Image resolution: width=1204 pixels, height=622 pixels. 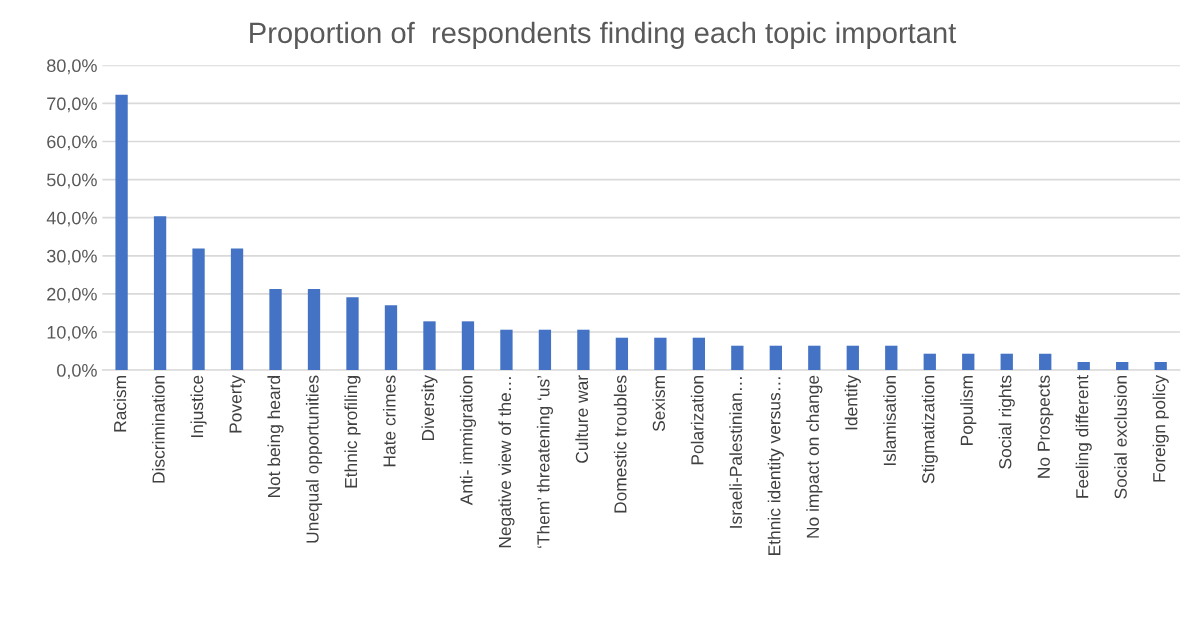 What do you see at coordinates (237, 403) in the screenshot?
I see `x-tick-label: Poverty` at bounding box center [237, 403].